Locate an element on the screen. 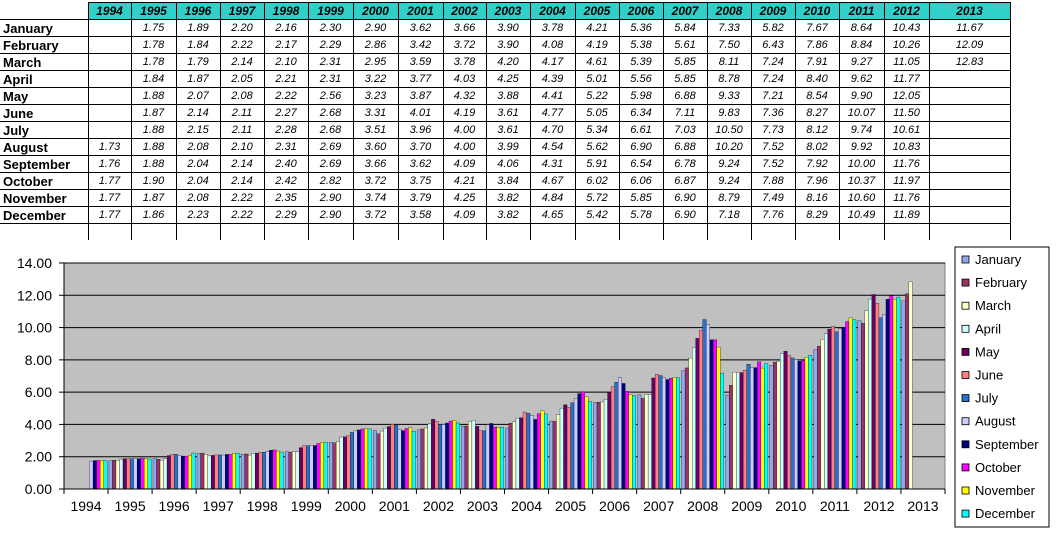  table-cell: 5.05 is located at coordinates (597, 113).